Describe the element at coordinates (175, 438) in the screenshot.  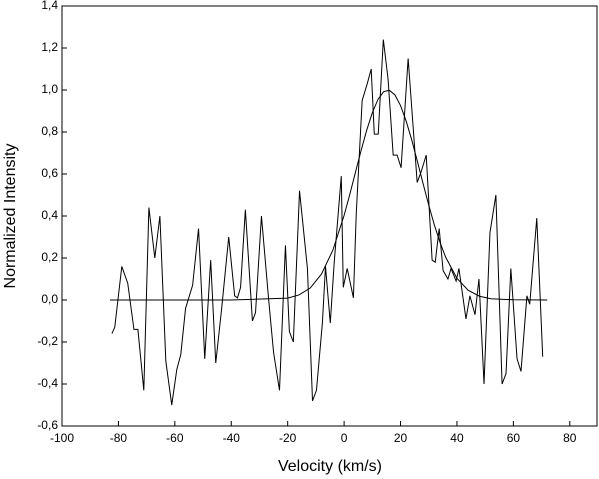
I see `x-tick-label: -60` at that location.